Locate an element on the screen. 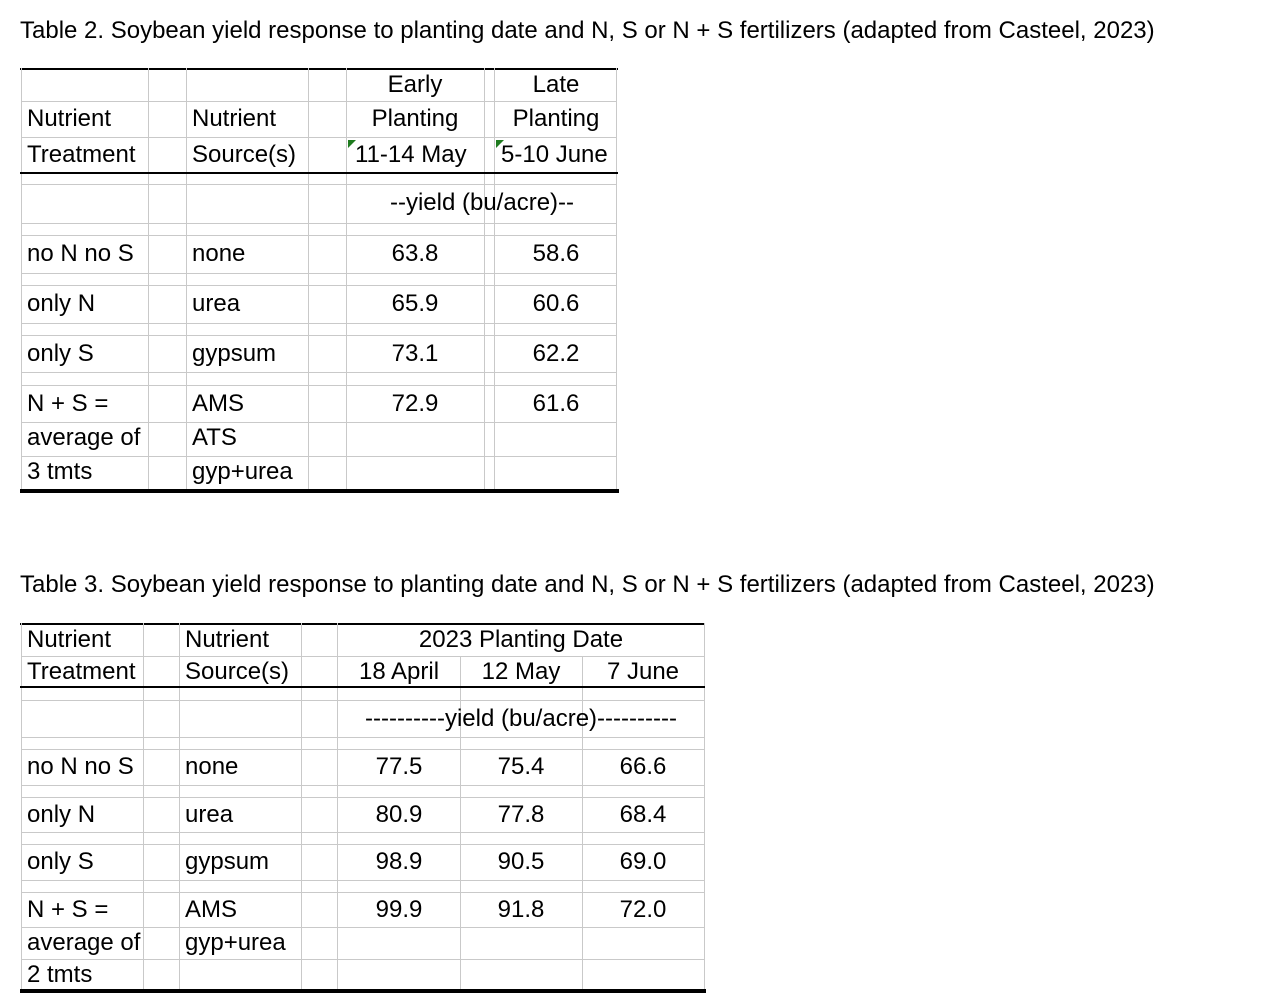 This screenshot has width=1278, height=1007. table2-header-source-line2: Source(s) is located at coordinates (244, 154).